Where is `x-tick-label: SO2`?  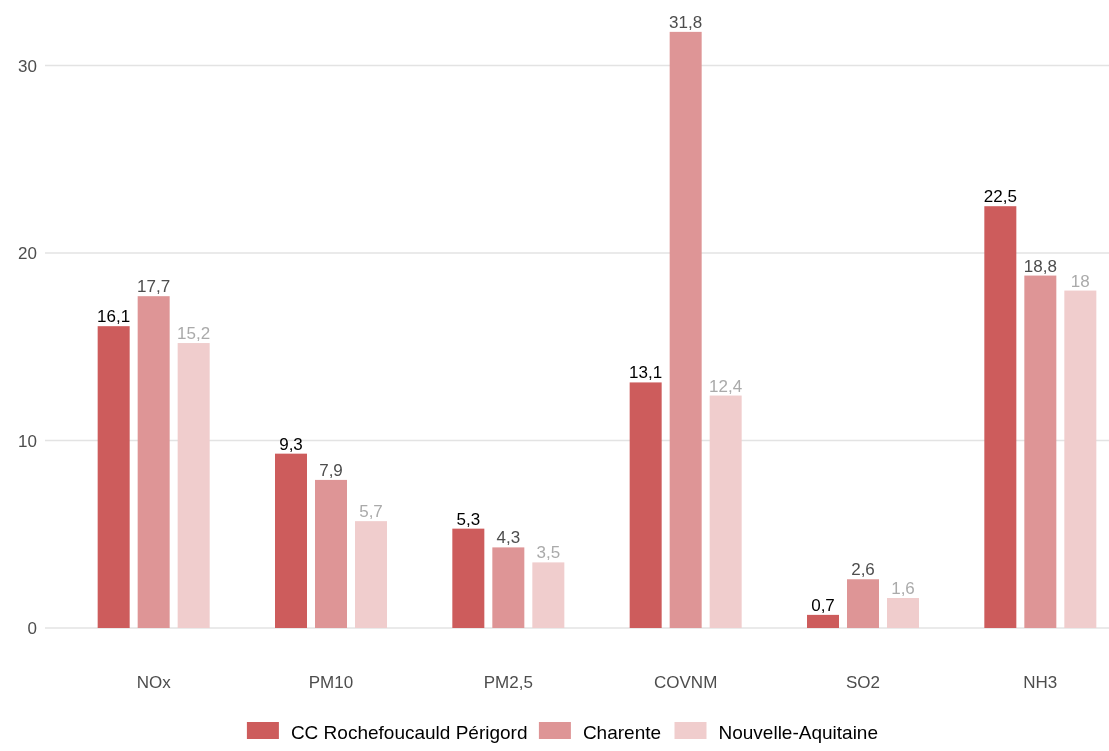 x-tick-label: SO2 is located at coordinates (863, 682).